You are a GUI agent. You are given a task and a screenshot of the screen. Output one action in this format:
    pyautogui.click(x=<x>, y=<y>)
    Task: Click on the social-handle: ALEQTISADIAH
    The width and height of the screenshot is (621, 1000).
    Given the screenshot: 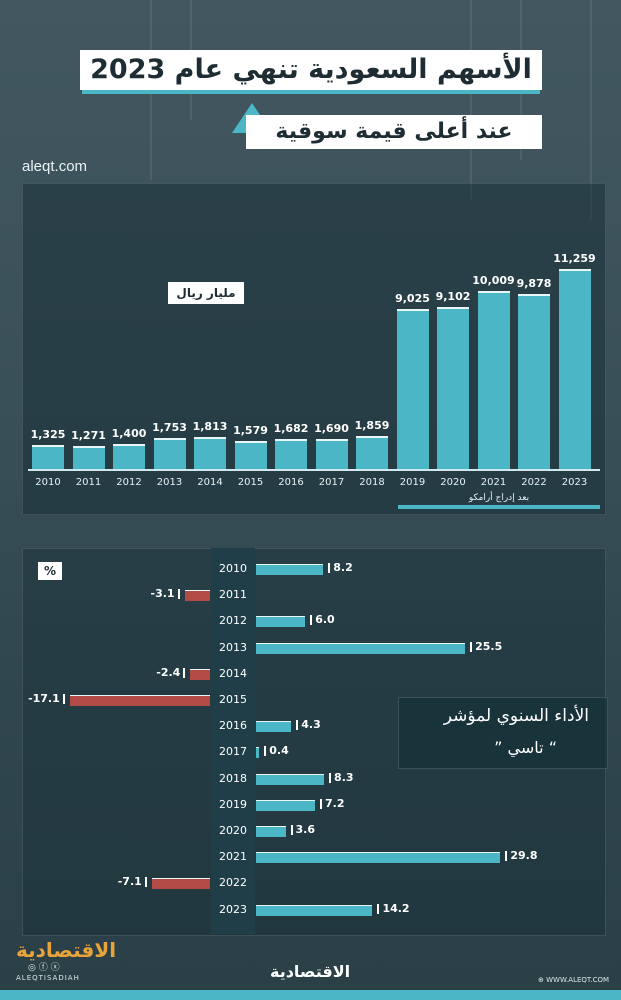 What is the action you would take?
    pyautogui.click(x=48, y=978)
    